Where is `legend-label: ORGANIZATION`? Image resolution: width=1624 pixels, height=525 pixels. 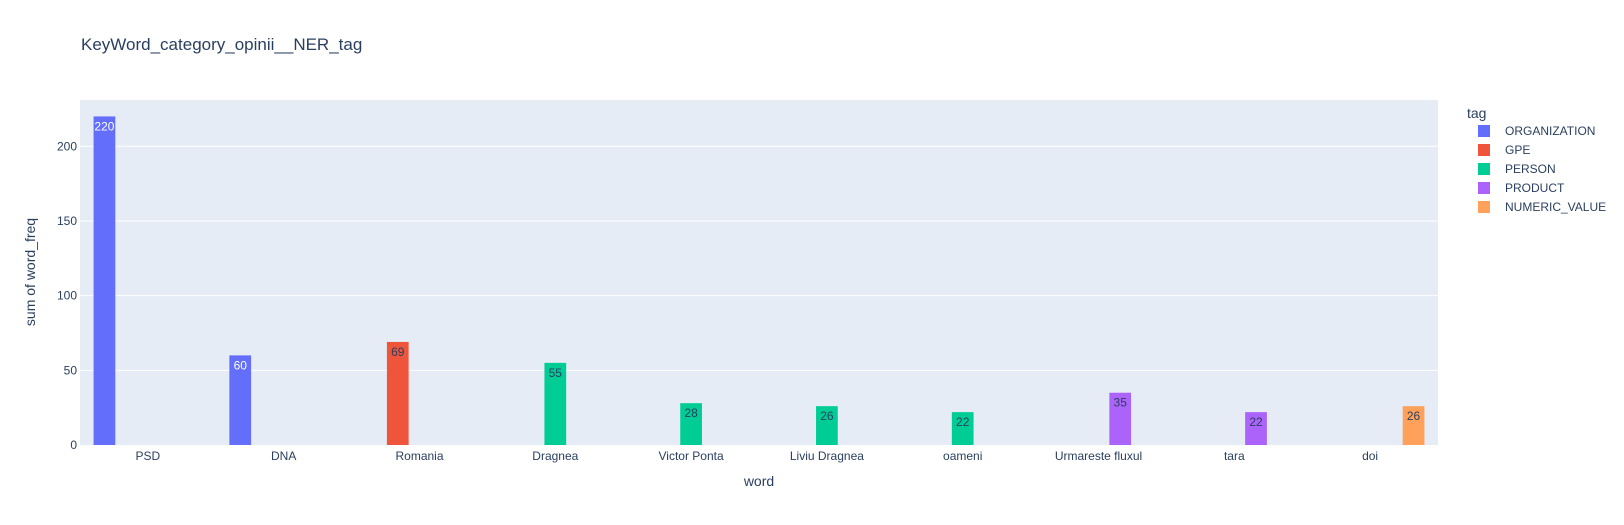 legend-label: ORGANIZATION is located at coordinates (1550, 131).